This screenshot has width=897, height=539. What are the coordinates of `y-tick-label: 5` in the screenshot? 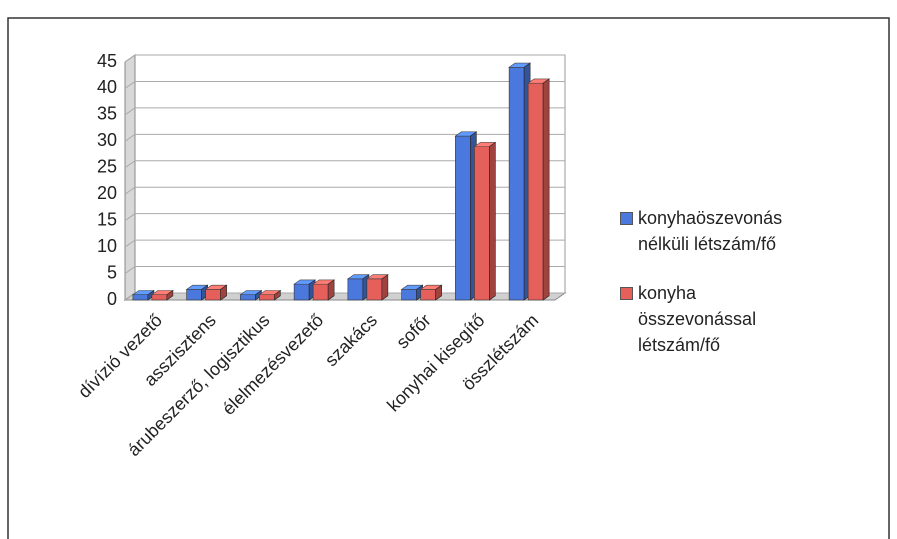 It's located at (112, 272).